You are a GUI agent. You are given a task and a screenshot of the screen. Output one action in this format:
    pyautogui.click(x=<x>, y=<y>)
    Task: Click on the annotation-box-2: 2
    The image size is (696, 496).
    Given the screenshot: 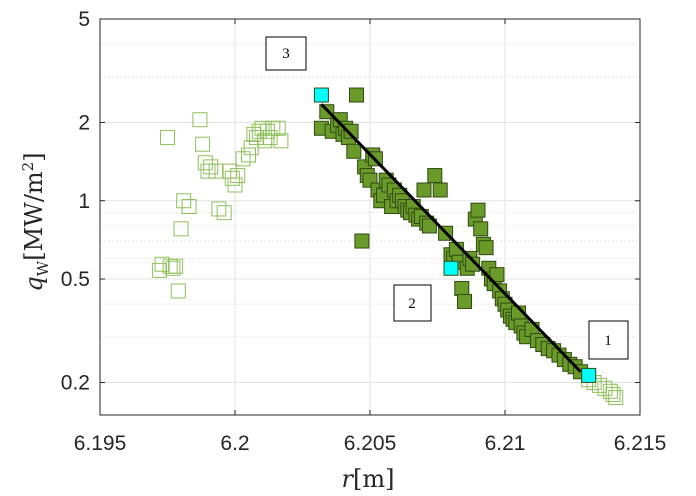 What is the action you would take?
    pyautogui.click(x=412, y=303)
    